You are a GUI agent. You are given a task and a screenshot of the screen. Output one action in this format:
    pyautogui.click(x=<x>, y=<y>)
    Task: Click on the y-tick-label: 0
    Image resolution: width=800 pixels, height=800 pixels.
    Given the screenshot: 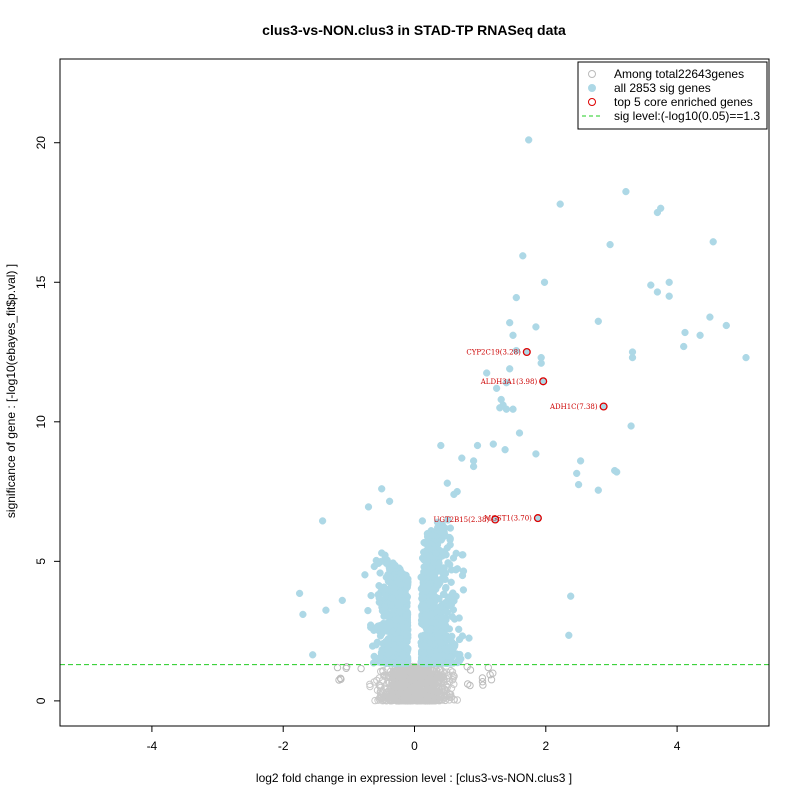 What is the action you would take?
    pyautogui.click(x=41, y=700)
    